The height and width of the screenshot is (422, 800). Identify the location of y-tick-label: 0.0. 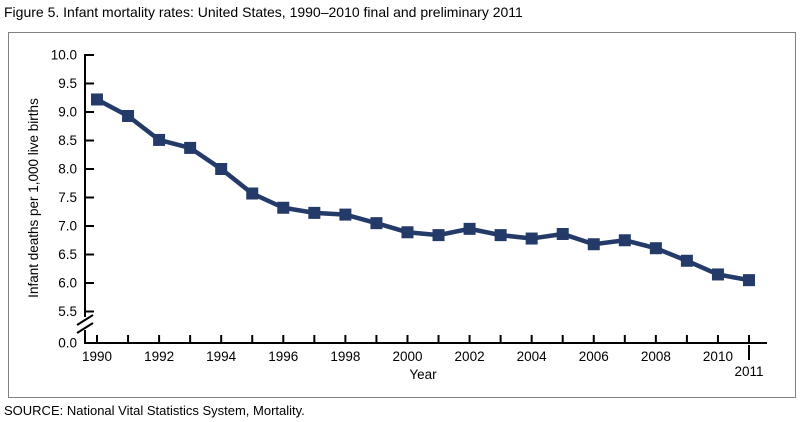
(67, 343).